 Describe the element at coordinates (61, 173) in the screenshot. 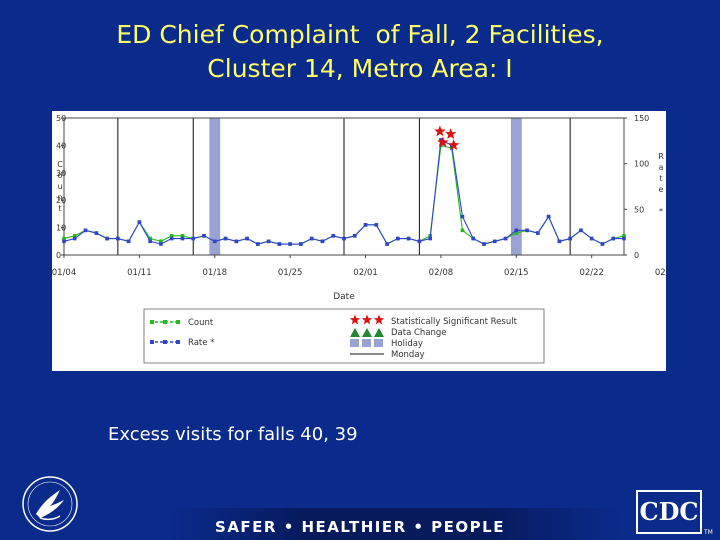

I see `y-left-tick-label: 30` at that location.